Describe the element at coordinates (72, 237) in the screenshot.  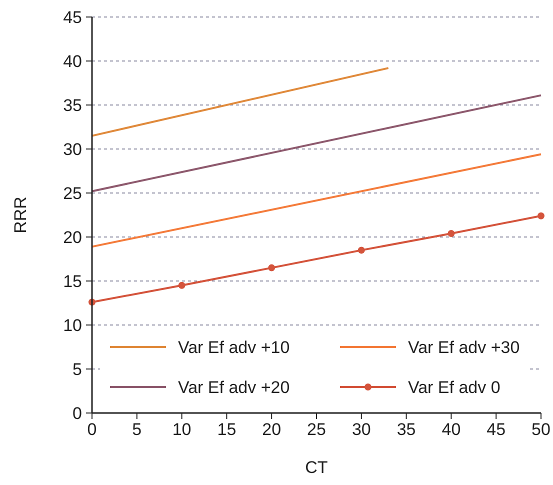
I see `y-tick-label: 20` at that location.